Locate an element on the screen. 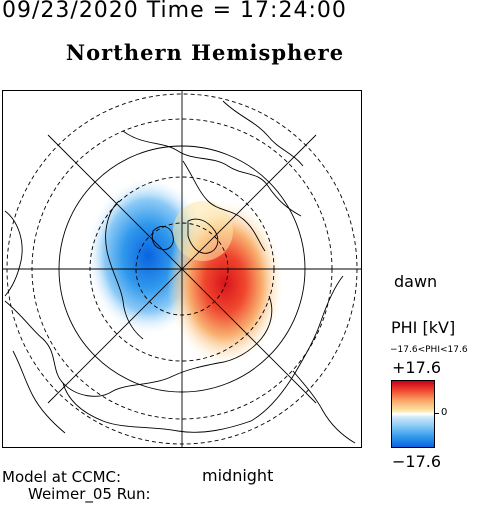  colorbar-max-label: +17.6 is located at coordinates (417, 367).